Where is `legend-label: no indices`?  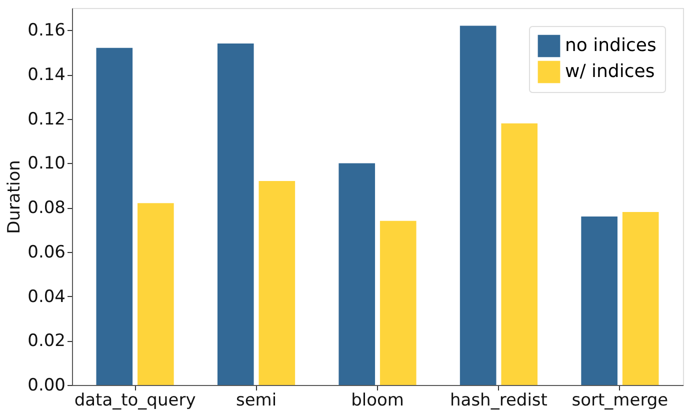 legend-label: no indices is located at coordinates (610, 45).